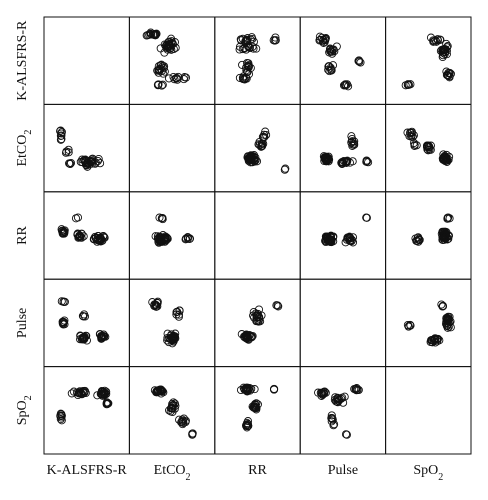 The width and height of the screenshot is (488, 500). What do you see at coordinates (22, 235) in the screenshot?
I see `row-label: RR` at bounding box center [22, 235].